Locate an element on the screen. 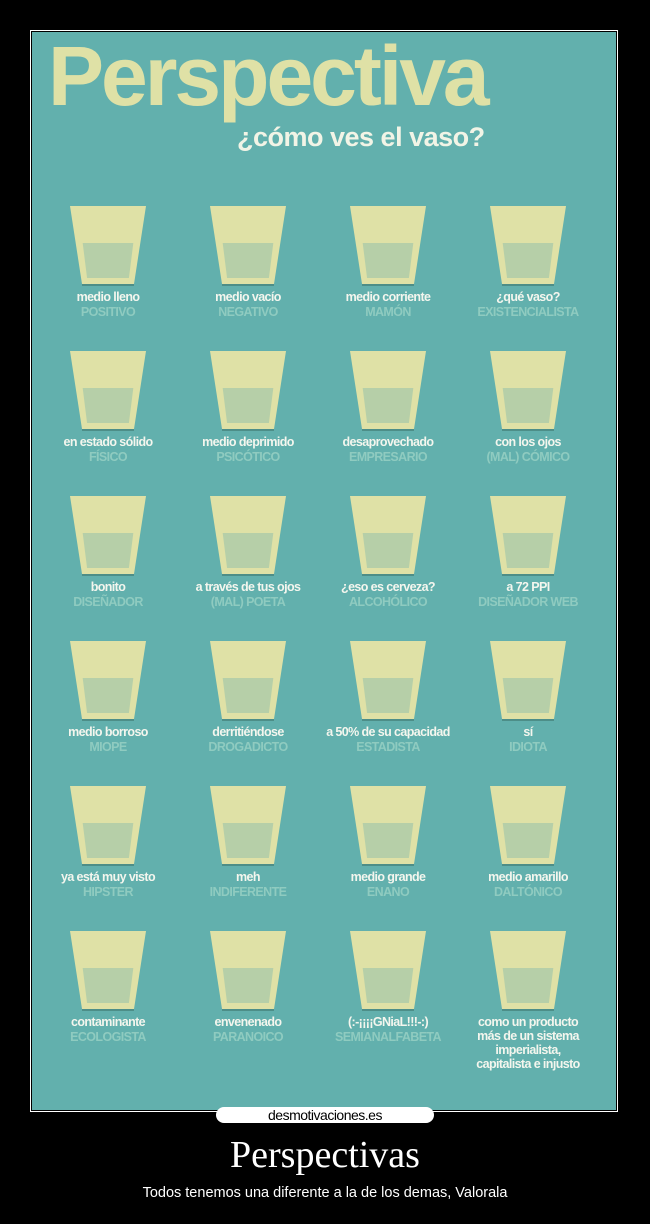 The image size is (650, 1224). glass-type: INDIFERENTE is located at coordinates (248, 892).